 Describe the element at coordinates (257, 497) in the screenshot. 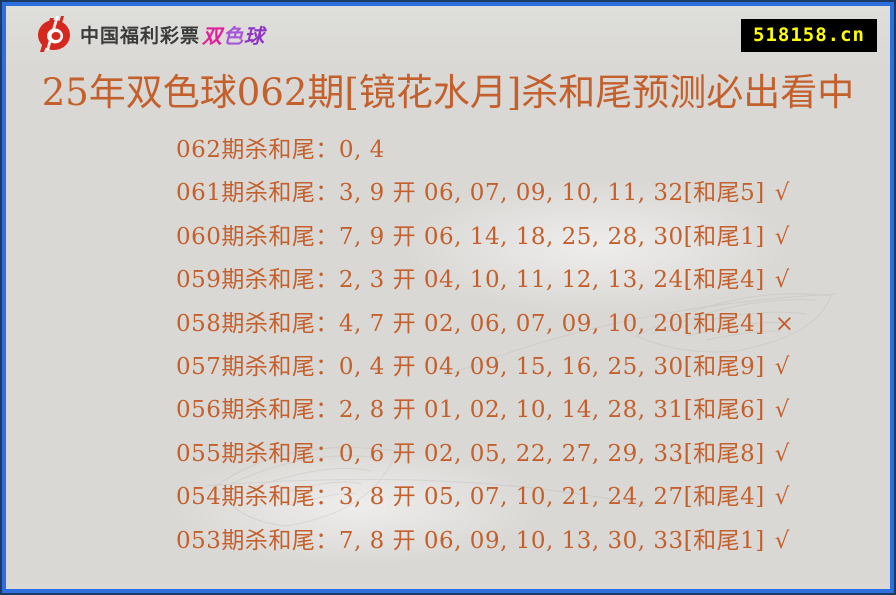

I see `row-period-label: 054期杀和尾：` at that location.